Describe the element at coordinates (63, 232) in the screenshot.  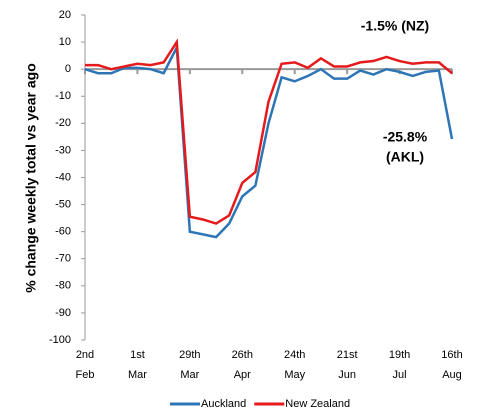
I see `y-tick-label: -60` at that location.